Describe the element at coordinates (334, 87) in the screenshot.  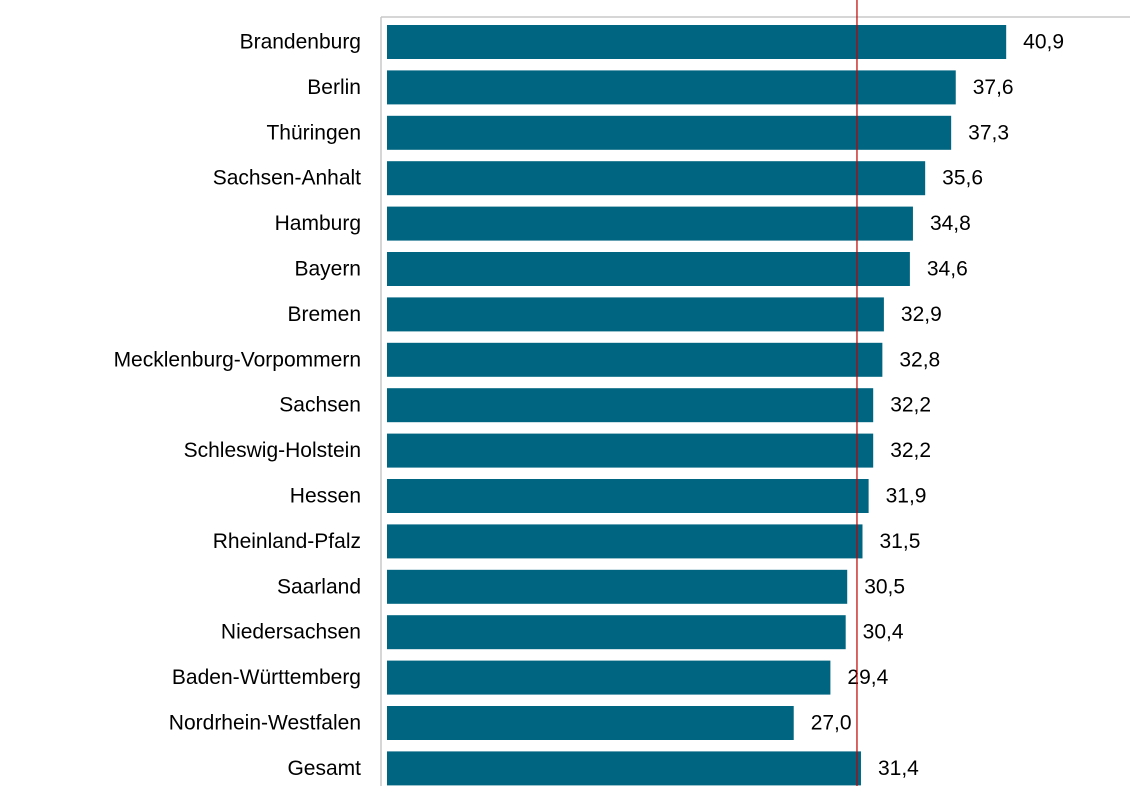
I see `category-label: Berlin` at that location.